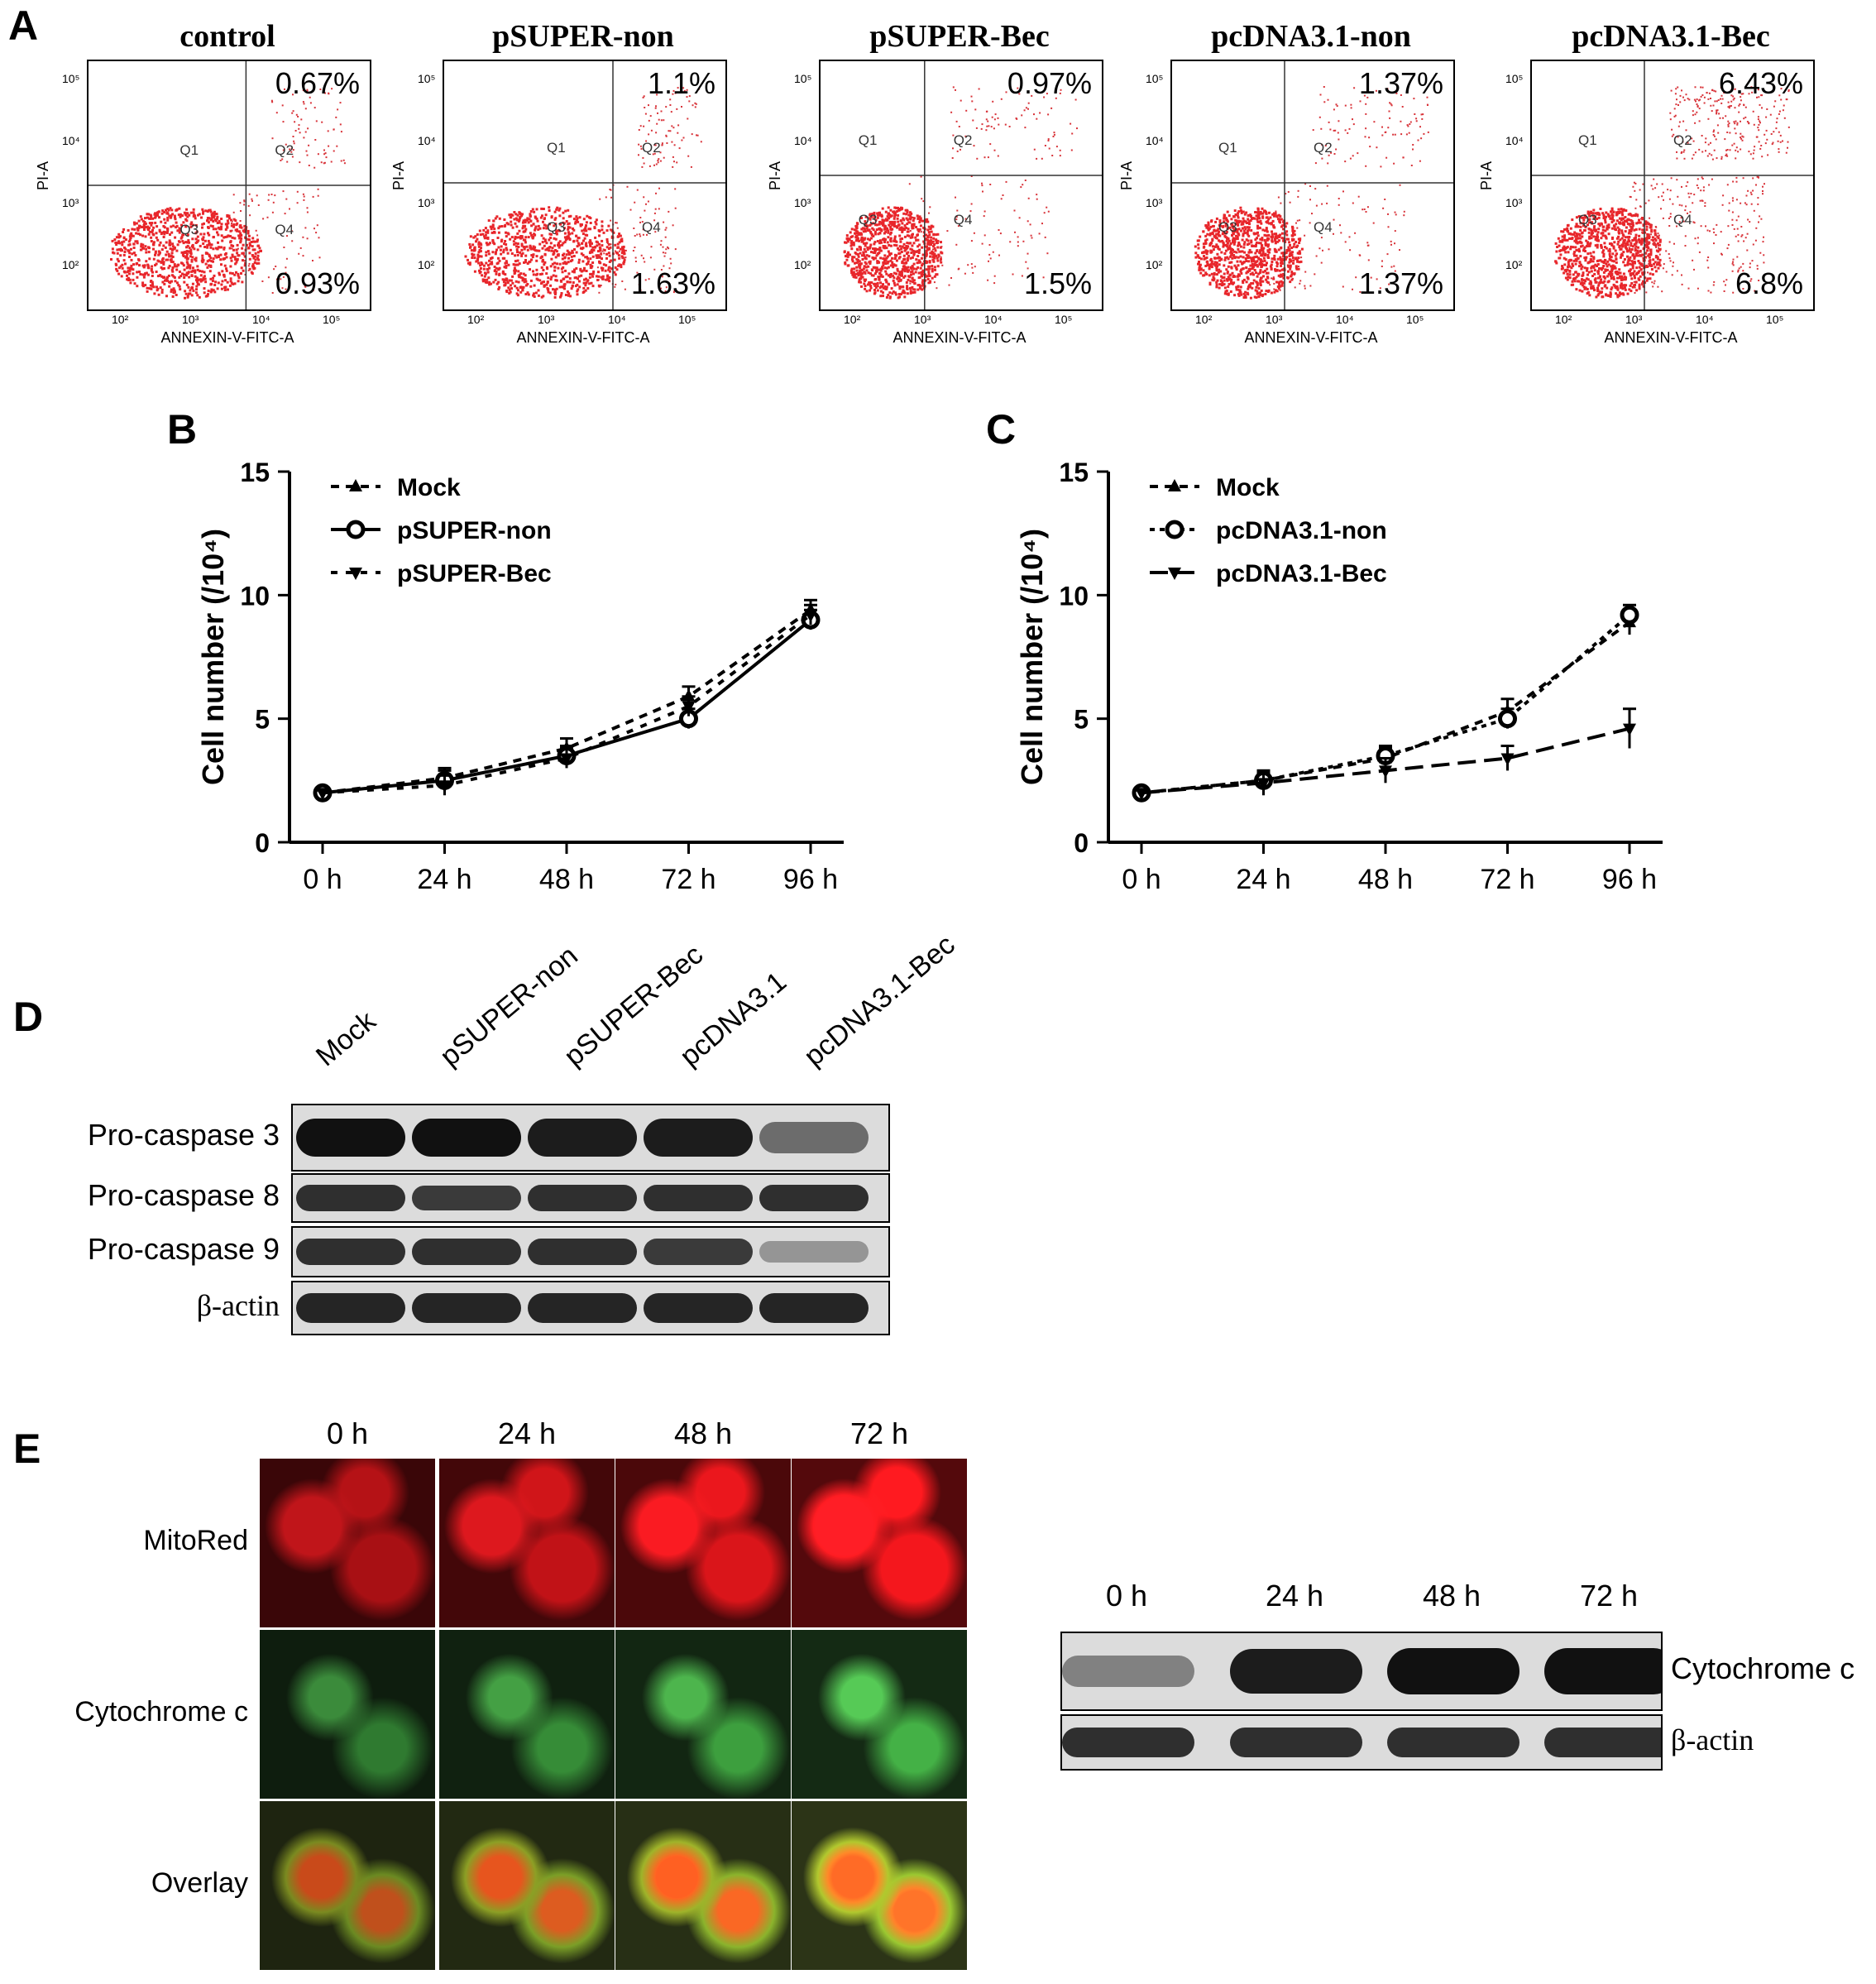  What do you see at coordinates (317, 83) in the screenshot?
I see `q2-percentage: 0.67%` at bounding box center [317, 83].